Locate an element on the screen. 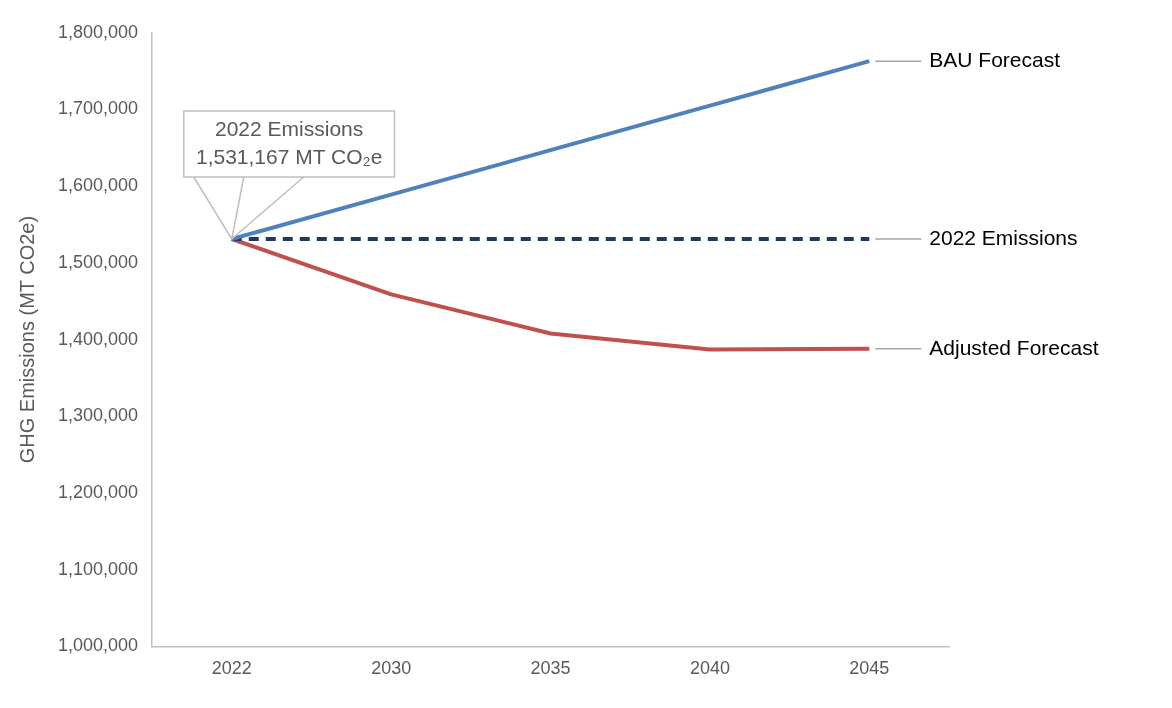 Image resolution: width=1172 pixels, height=708 pixels. text: BAU Forecast is located at coordinates (995, 59).